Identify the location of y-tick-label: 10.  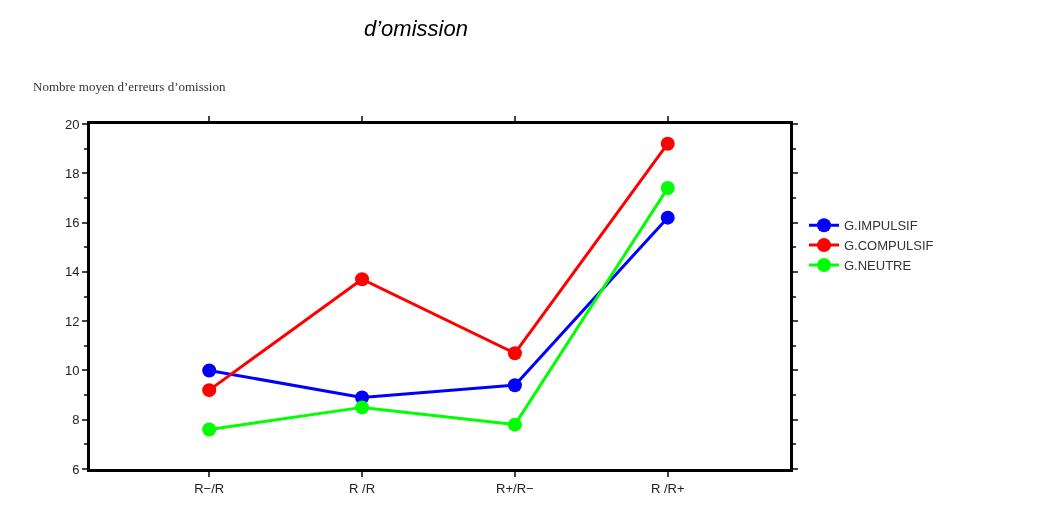
(72, 370).